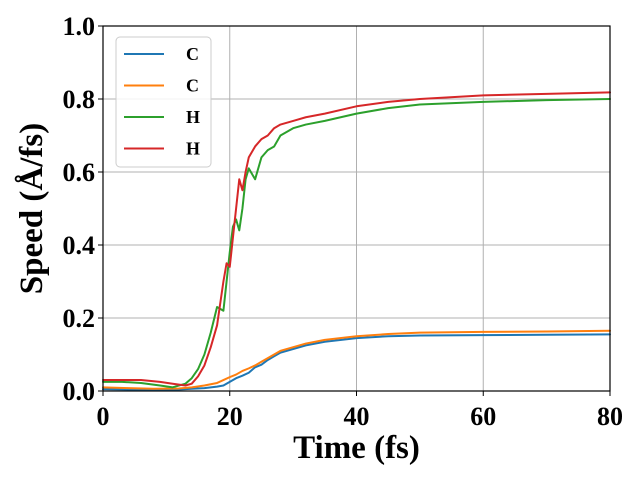 This screenshot has width=640, height=480. What do you see at coordinates (79, 26) in the screenshot?
I see `y-tick-label: 1.0` at bounding box center [79, 26].